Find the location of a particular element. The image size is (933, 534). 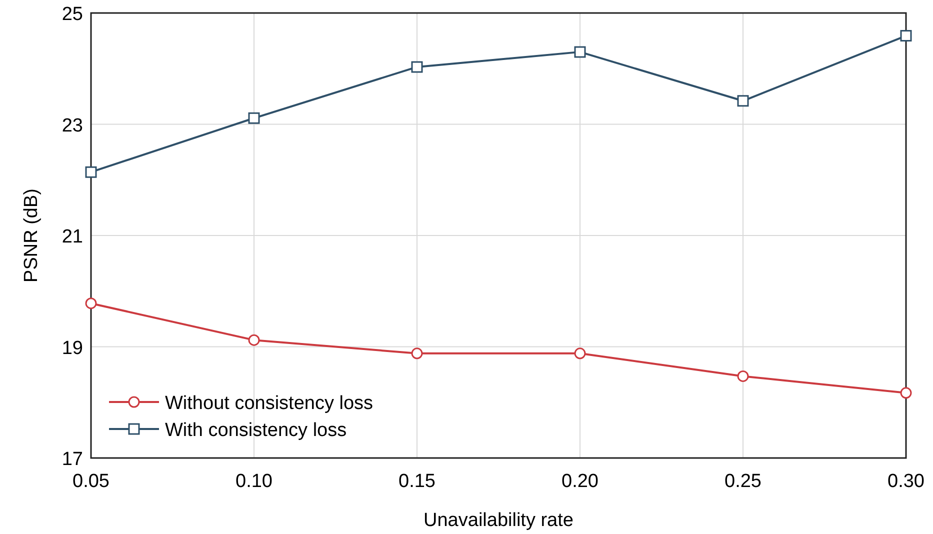

x-tick-label: 0.30 is located at coordinates (906, 481).